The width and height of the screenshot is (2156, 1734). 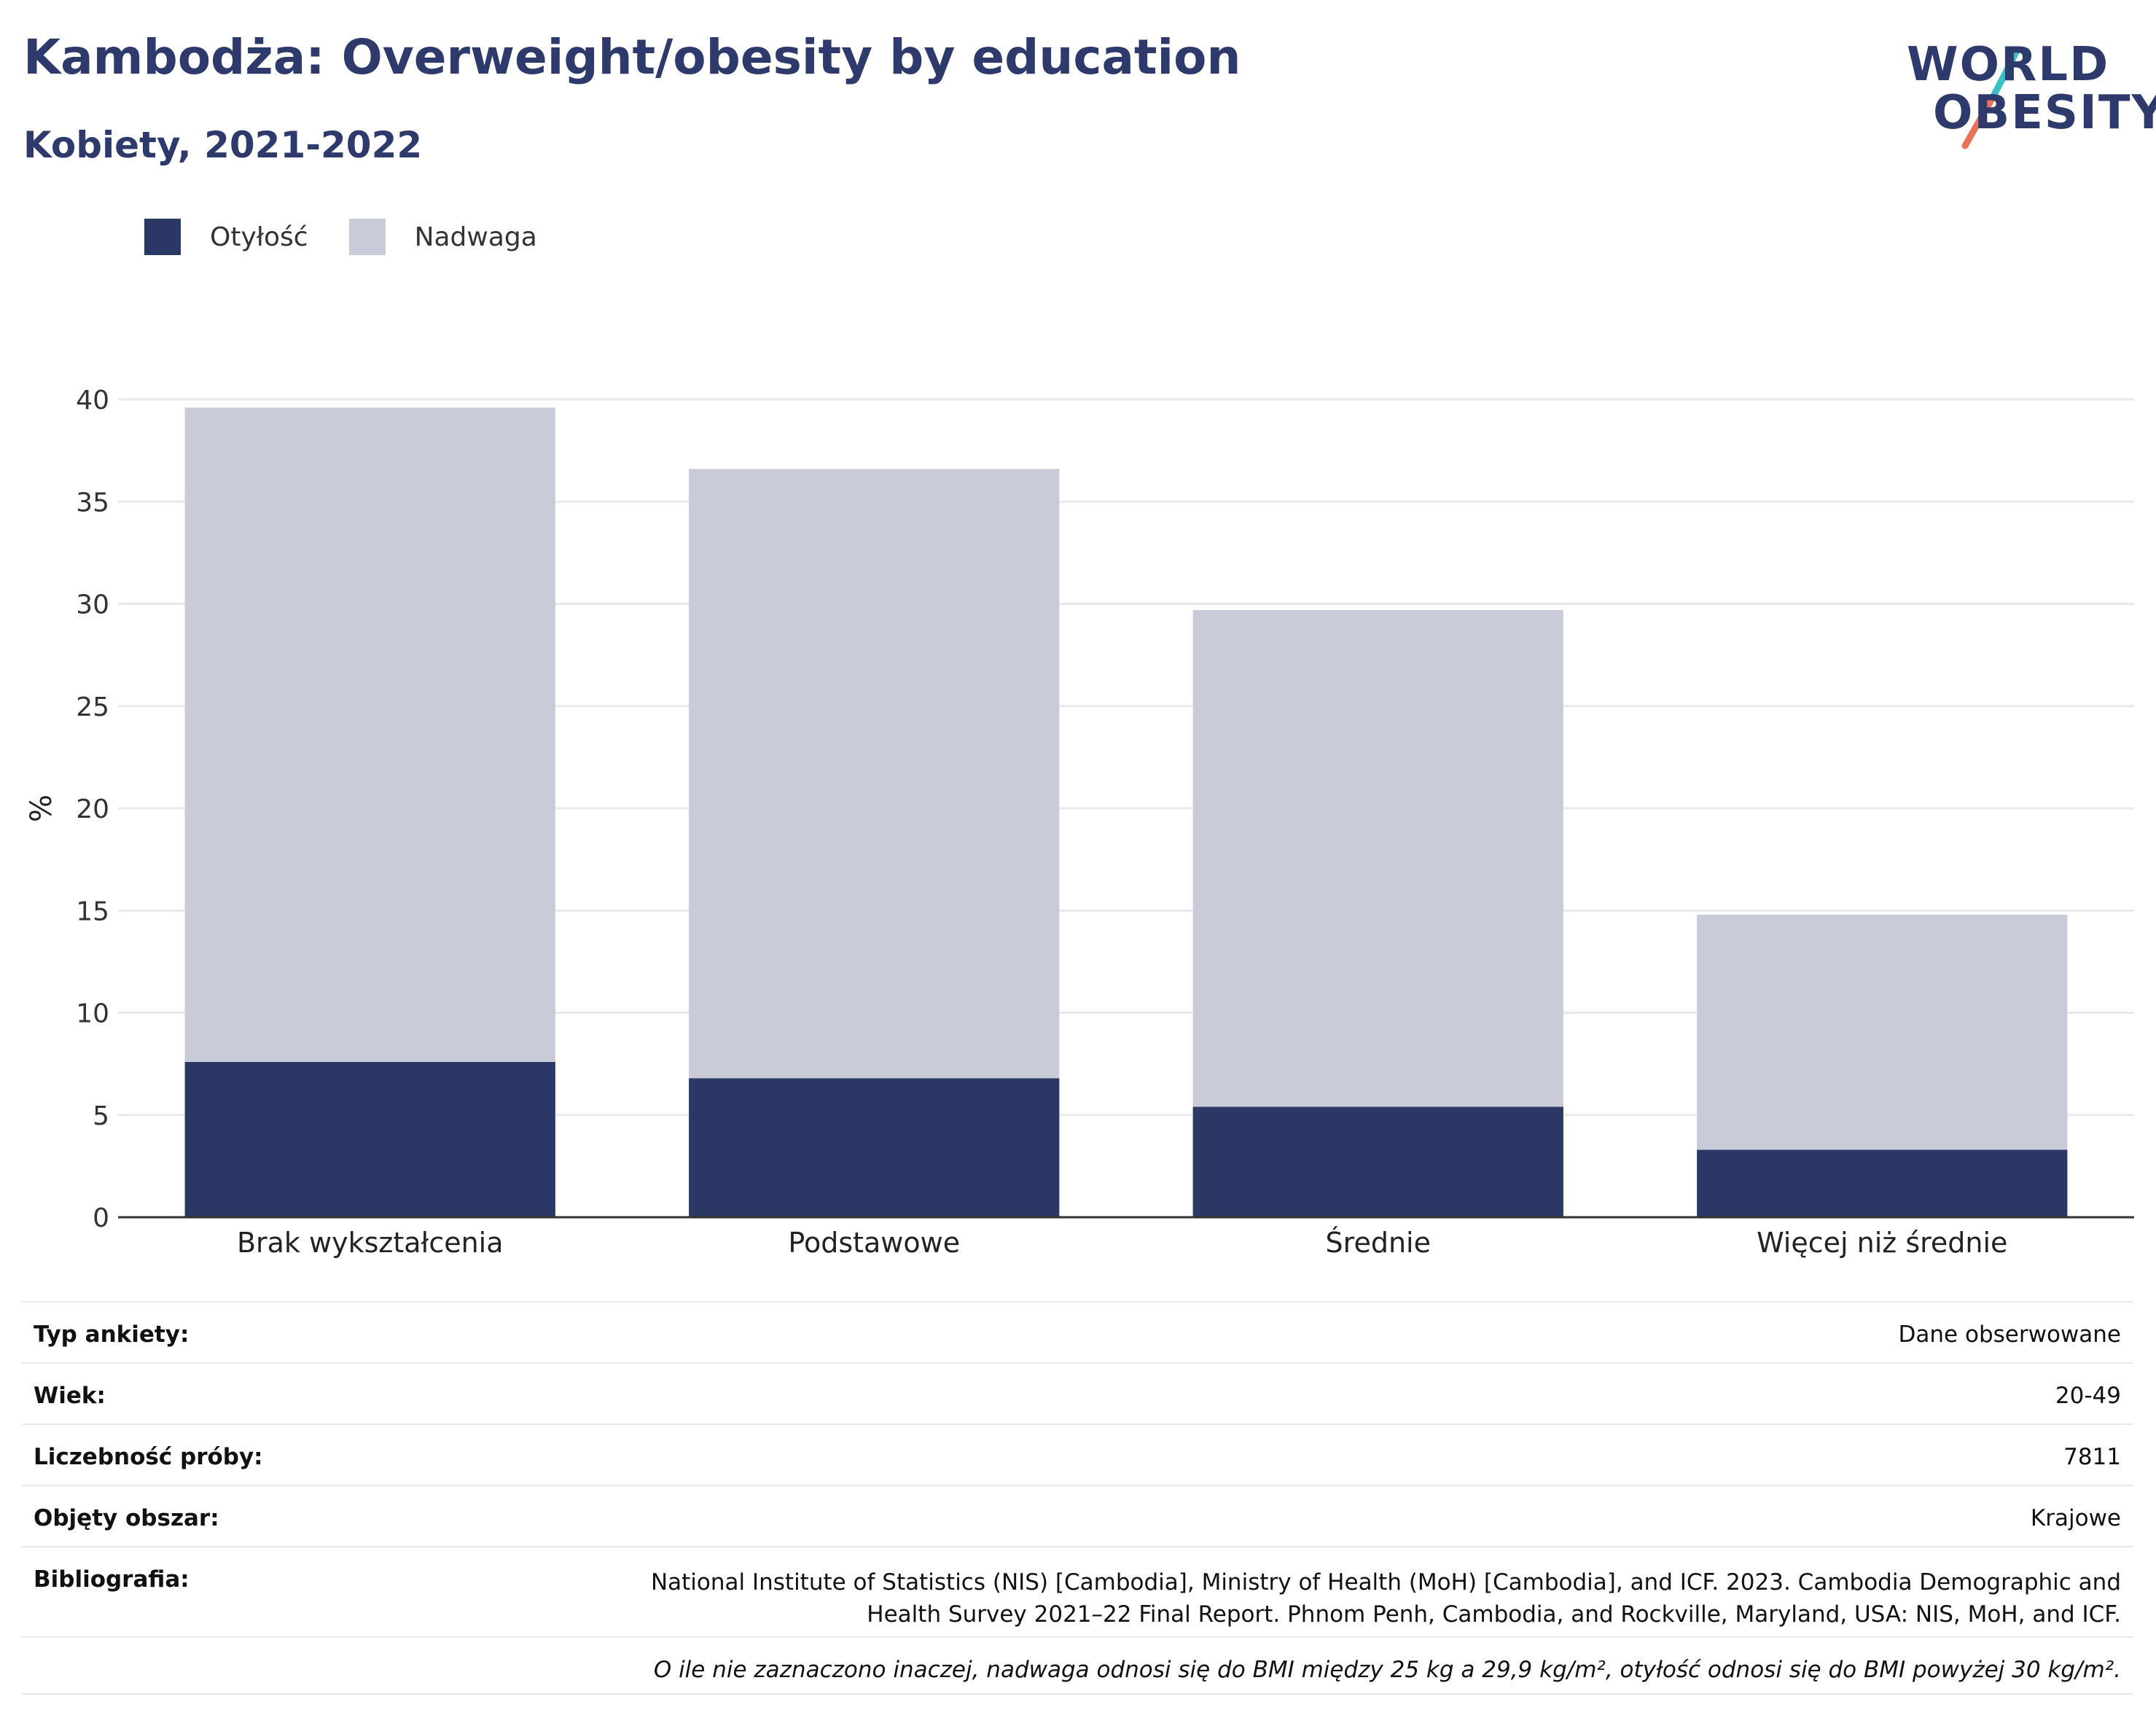 I want to click on legend-swatch-obesity, so click(x=162, y=237).